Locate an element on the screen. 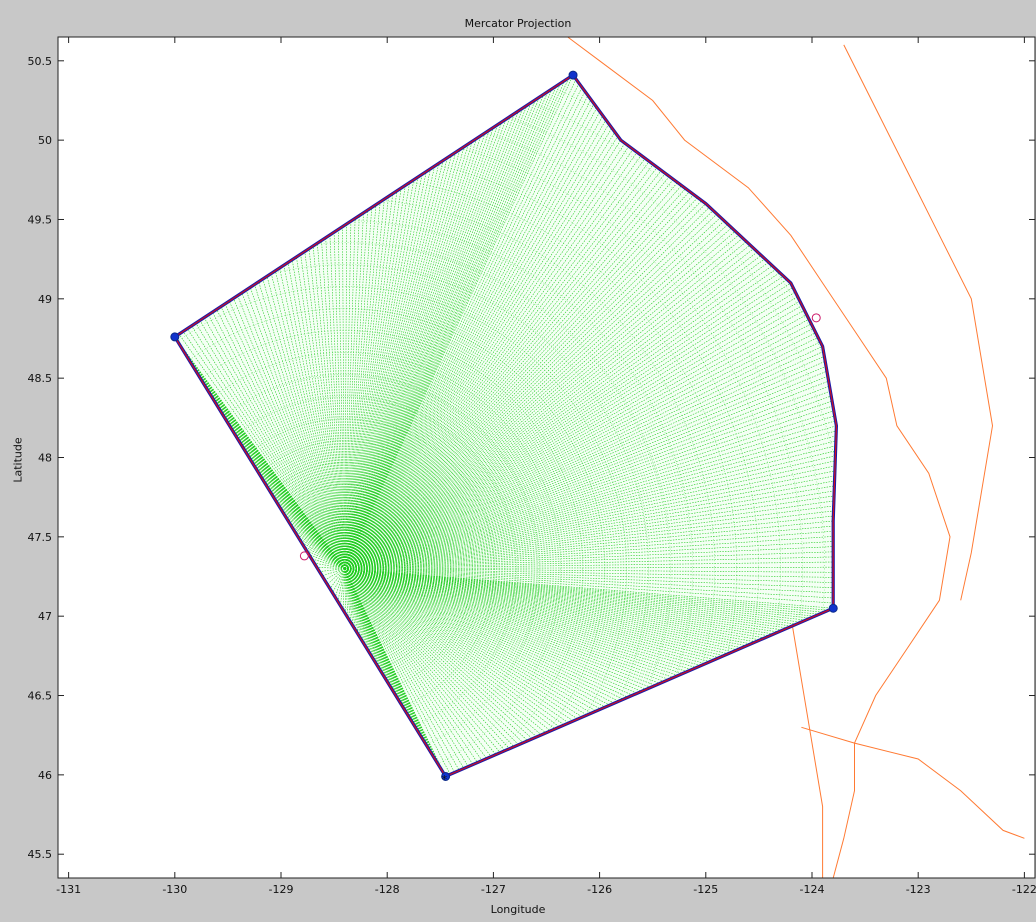  y-tick-label-4: 47.5 is located at coordinates (40, 537).